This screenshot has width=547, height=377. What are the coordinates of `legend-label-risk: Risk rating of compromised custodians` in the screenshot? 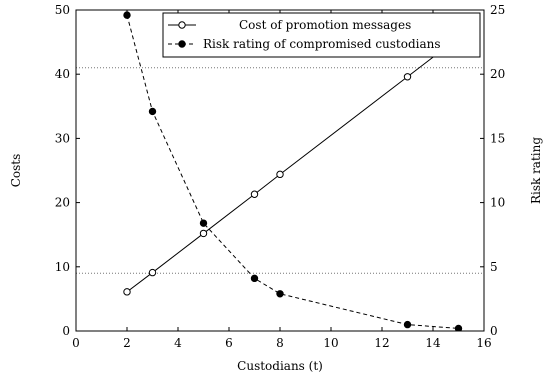 It's located at (322, 44).